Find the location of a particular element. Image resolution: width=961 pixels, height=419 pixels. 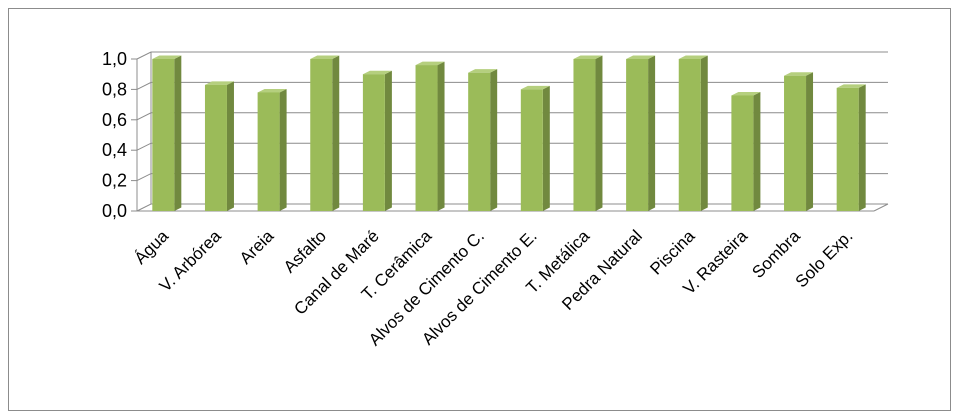

y-tick-labels: 0,0 0,2 0,4 0,6 0,8 1,0 is located at coordinates (114, 135).